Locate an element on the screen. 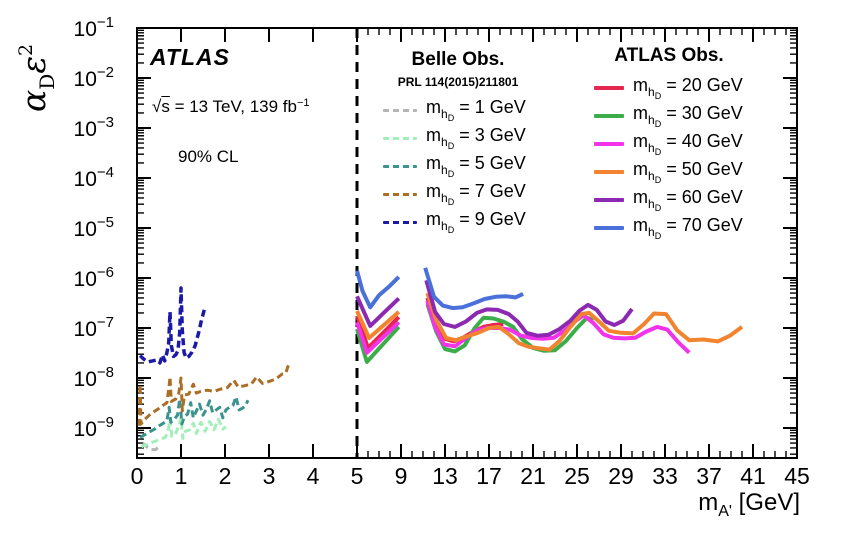  y-tick-label: 10⁻⁷ is located at coordinates (94, 327).